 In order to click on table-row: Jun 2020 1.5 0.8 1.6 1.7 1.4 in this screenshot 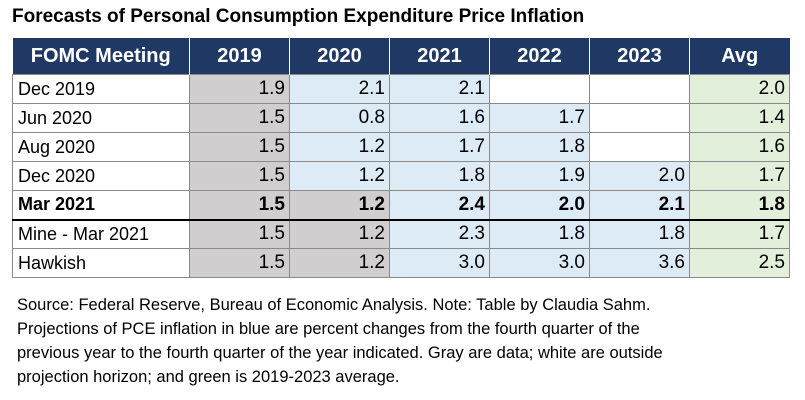, I will do `click(401, 118)`.